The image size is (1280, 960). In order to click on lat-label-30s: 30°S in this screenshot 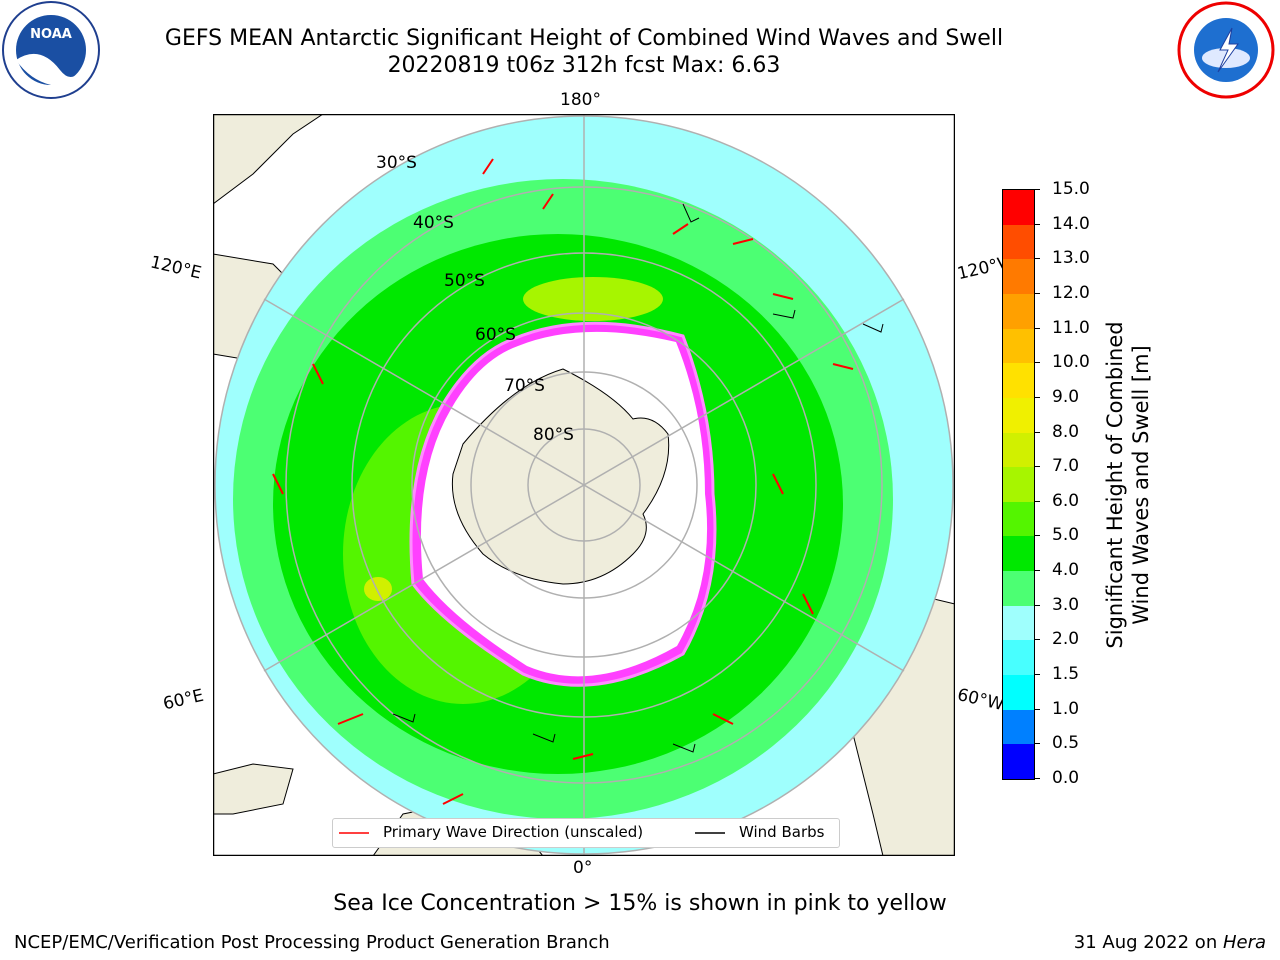, I will do `click(396, 163)`.